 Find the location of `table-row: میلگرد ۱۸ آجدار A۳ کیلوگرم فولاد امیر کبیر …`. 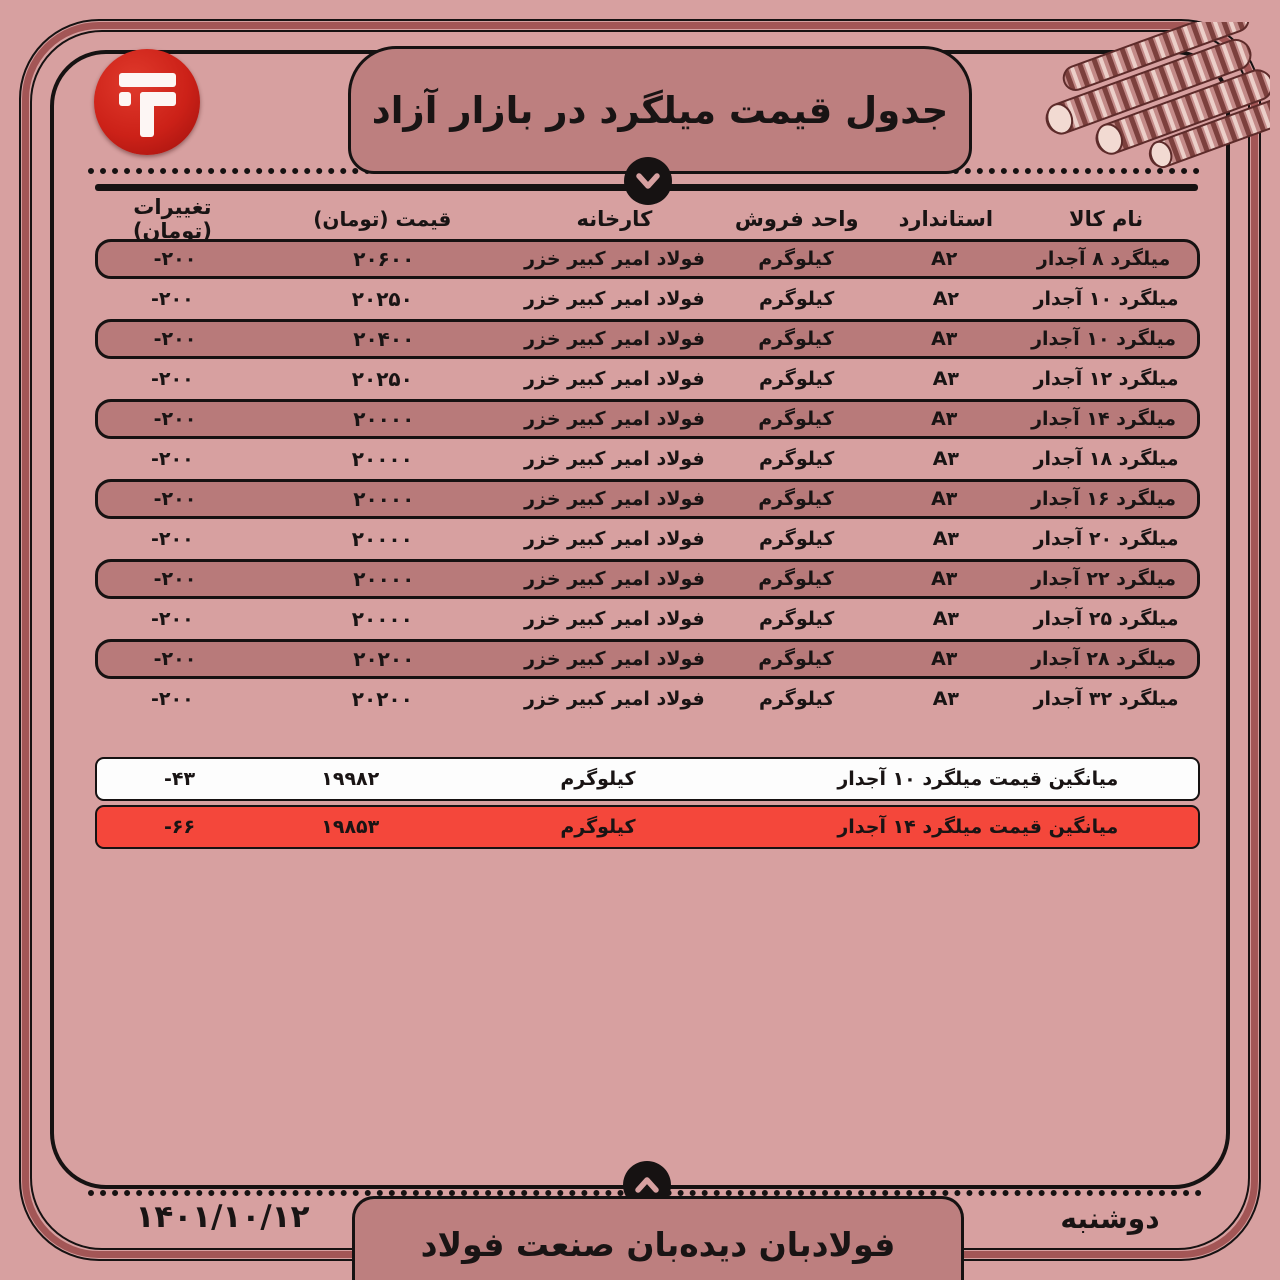

table-row: میلگرد ۱۸ آجدار A۳ کیلوگرم فولاد امیر کبیر … is located at coordinates (647, 459).